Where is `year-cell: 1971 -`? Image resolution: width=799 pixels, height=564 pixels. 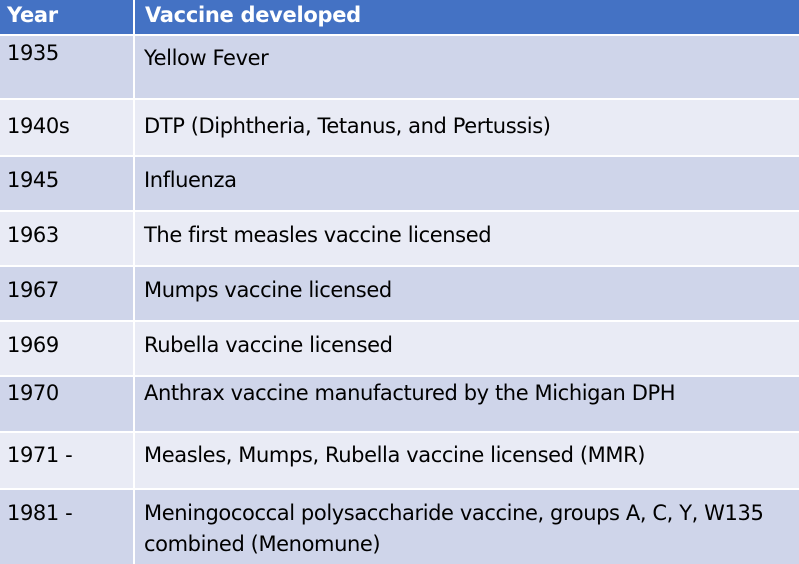 year-cell: 1971 - is located at coordinates (40, 455).